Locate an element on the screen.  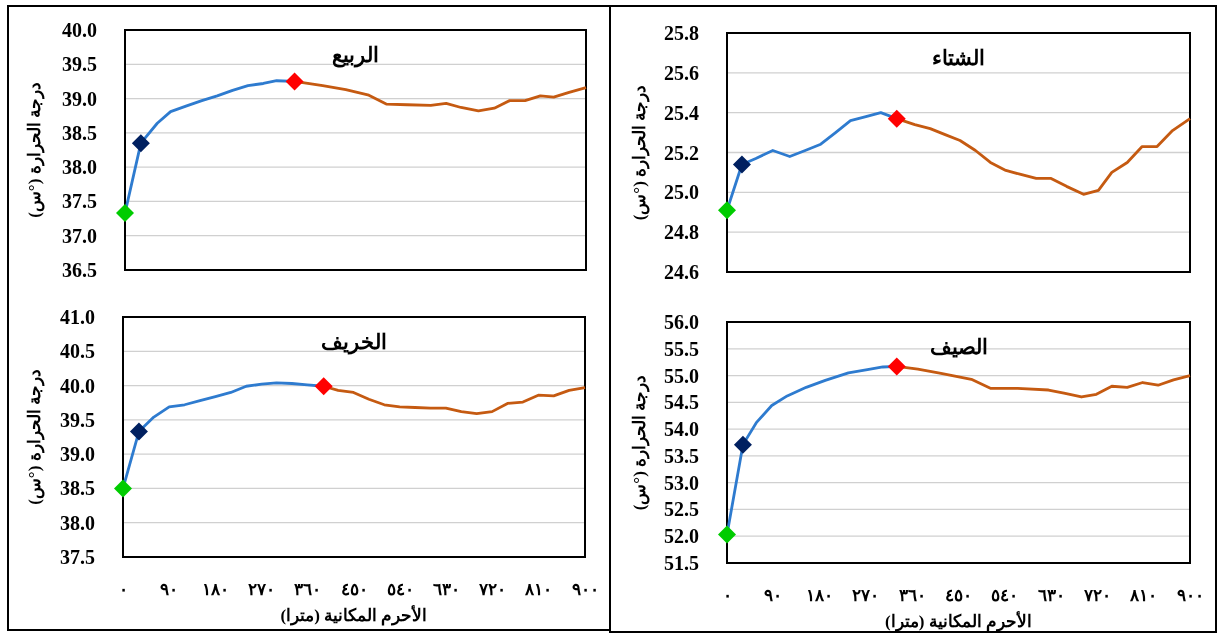
text: الربيع is located at coordinates (355, 55).